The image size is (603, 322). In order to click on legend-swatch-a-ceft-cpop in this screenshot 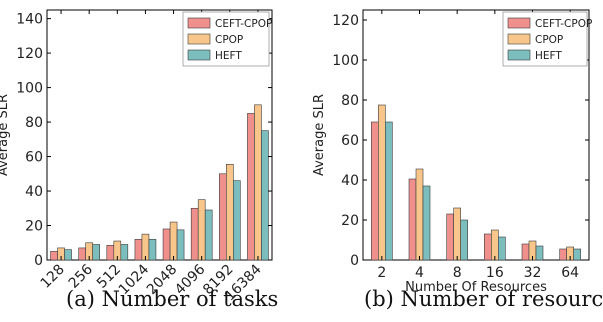, I will do `click(199, 23)`.